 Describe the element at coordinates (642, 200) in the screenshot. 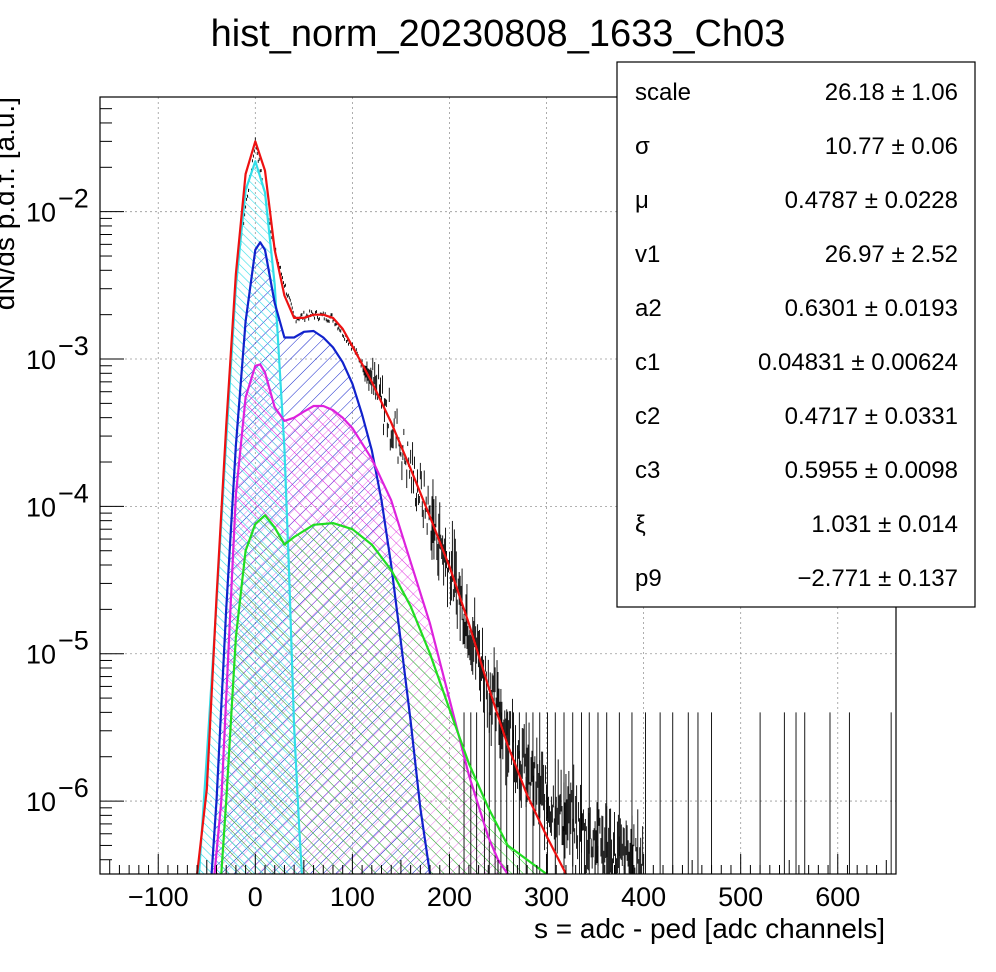

I see `stats-param-name: μ` at that location.